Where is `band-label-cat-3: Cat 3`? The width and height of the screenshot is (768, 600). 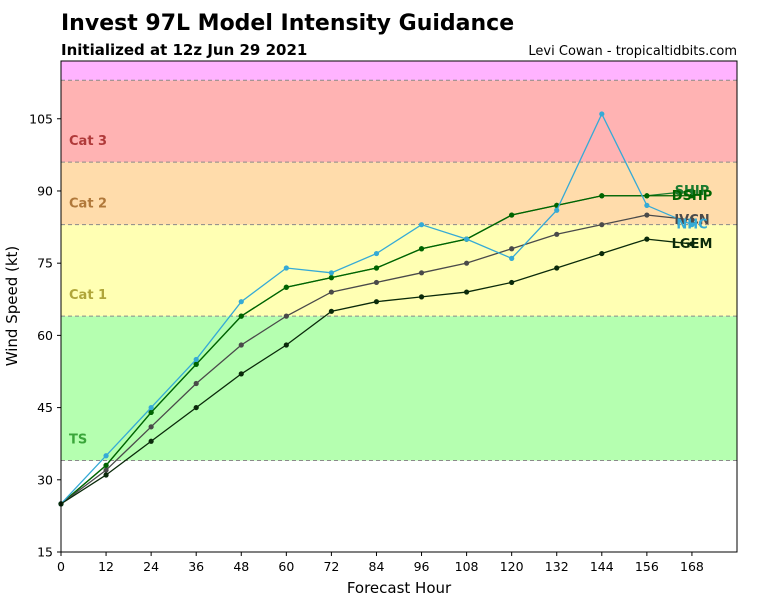
band-label-cat-3: Cat 3 is located at coordinates (88, 141).